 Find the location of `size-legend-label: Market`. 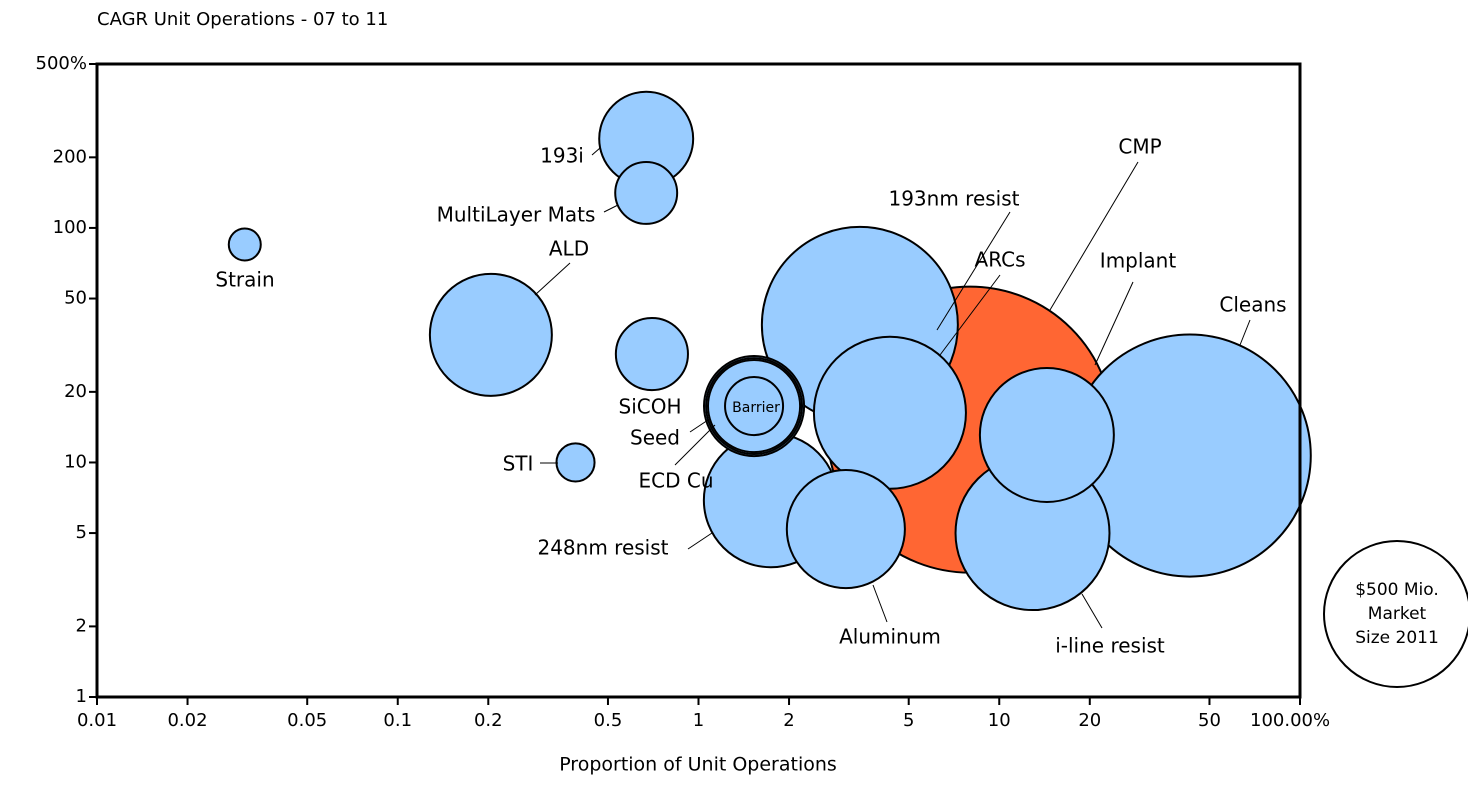

size-legend-label: Market is located at coordinates (1397, 614).